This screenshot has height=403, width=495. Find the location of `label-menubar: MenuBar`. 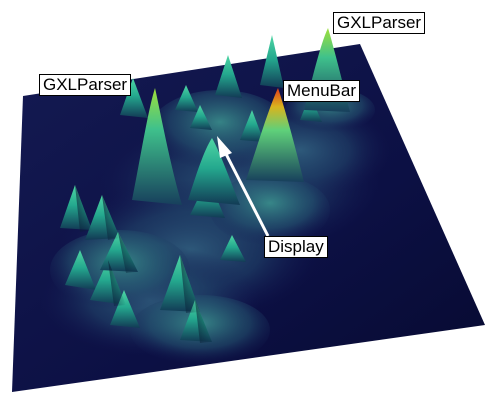

label-menubar: MenuBar is located at coordinates (321, 91).